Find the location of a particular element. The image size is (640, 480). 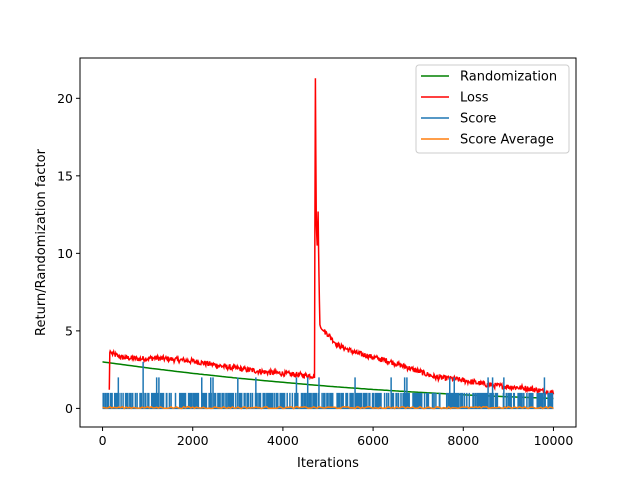

y-axis: 0 5 10 15 20 is located at coordinates (68, 253).